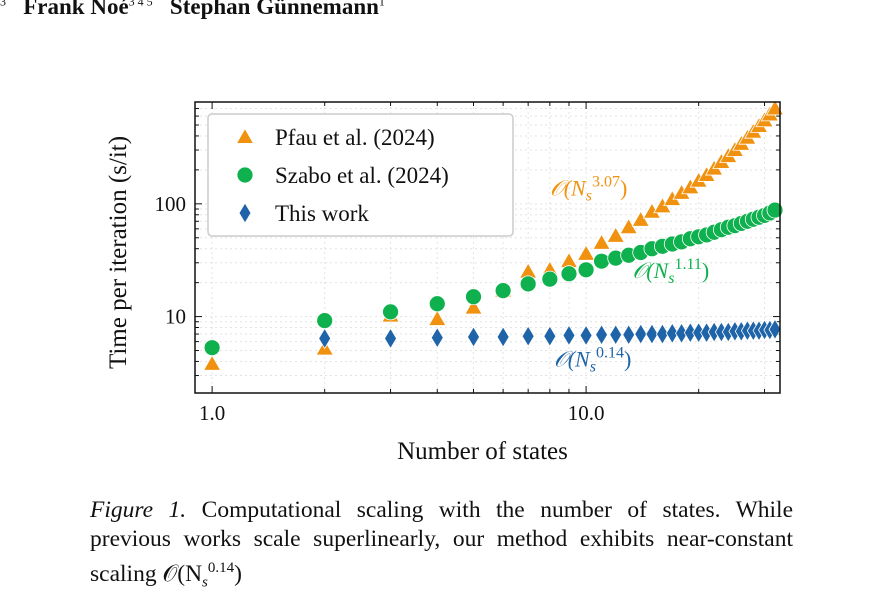 The image size is (883, 598). I want to click on author-name: Stephan Günnemann, so click(274, 9).